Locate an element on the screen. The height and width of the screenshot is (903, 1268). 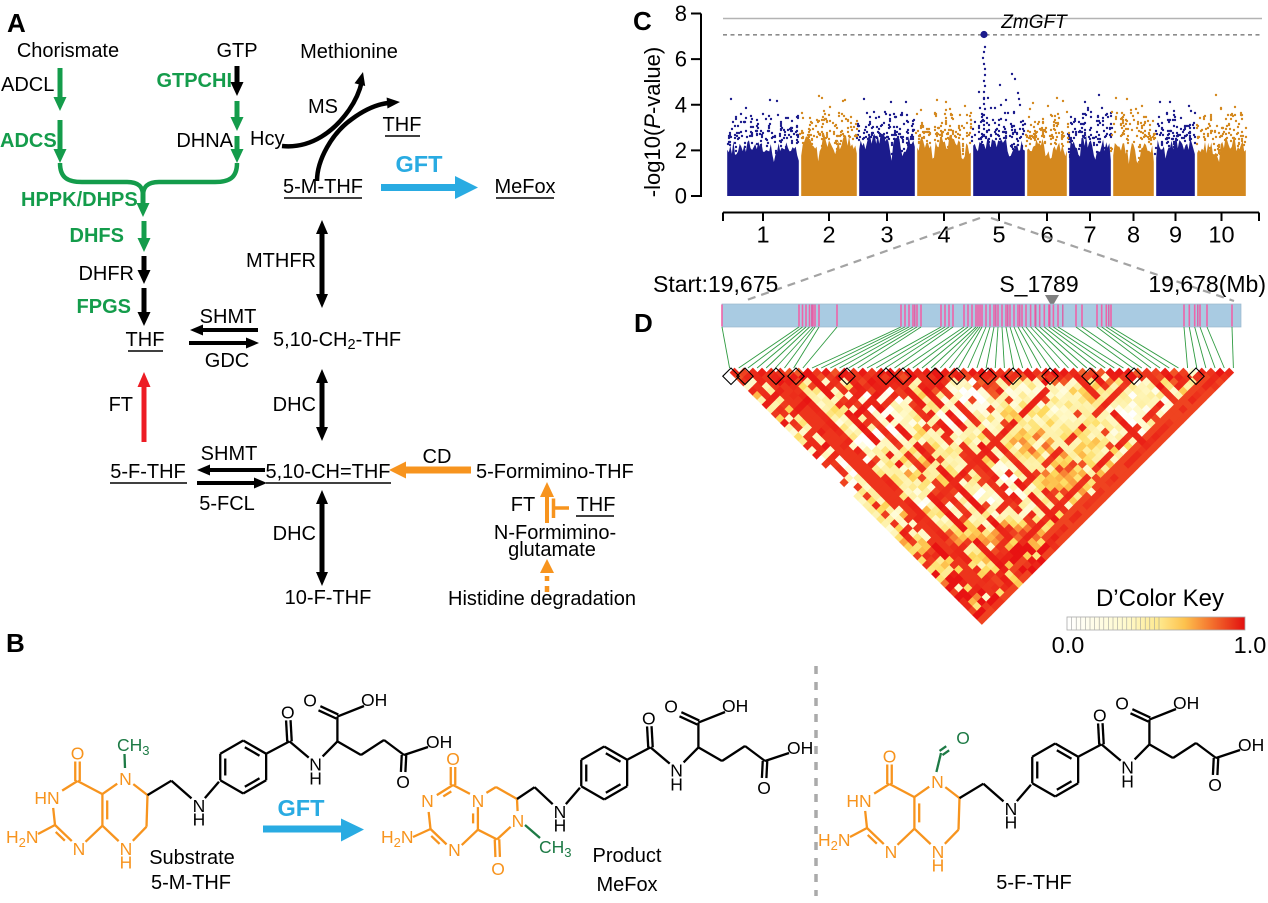
svg-text: ADCL is located at coordinates (27, 85).